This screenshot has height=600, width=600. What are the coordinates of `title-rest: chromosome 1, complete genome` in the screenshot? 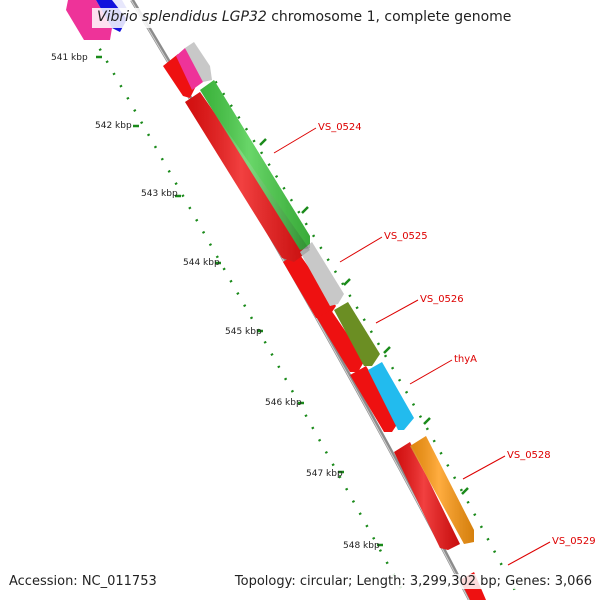 It's located at (389, 17).